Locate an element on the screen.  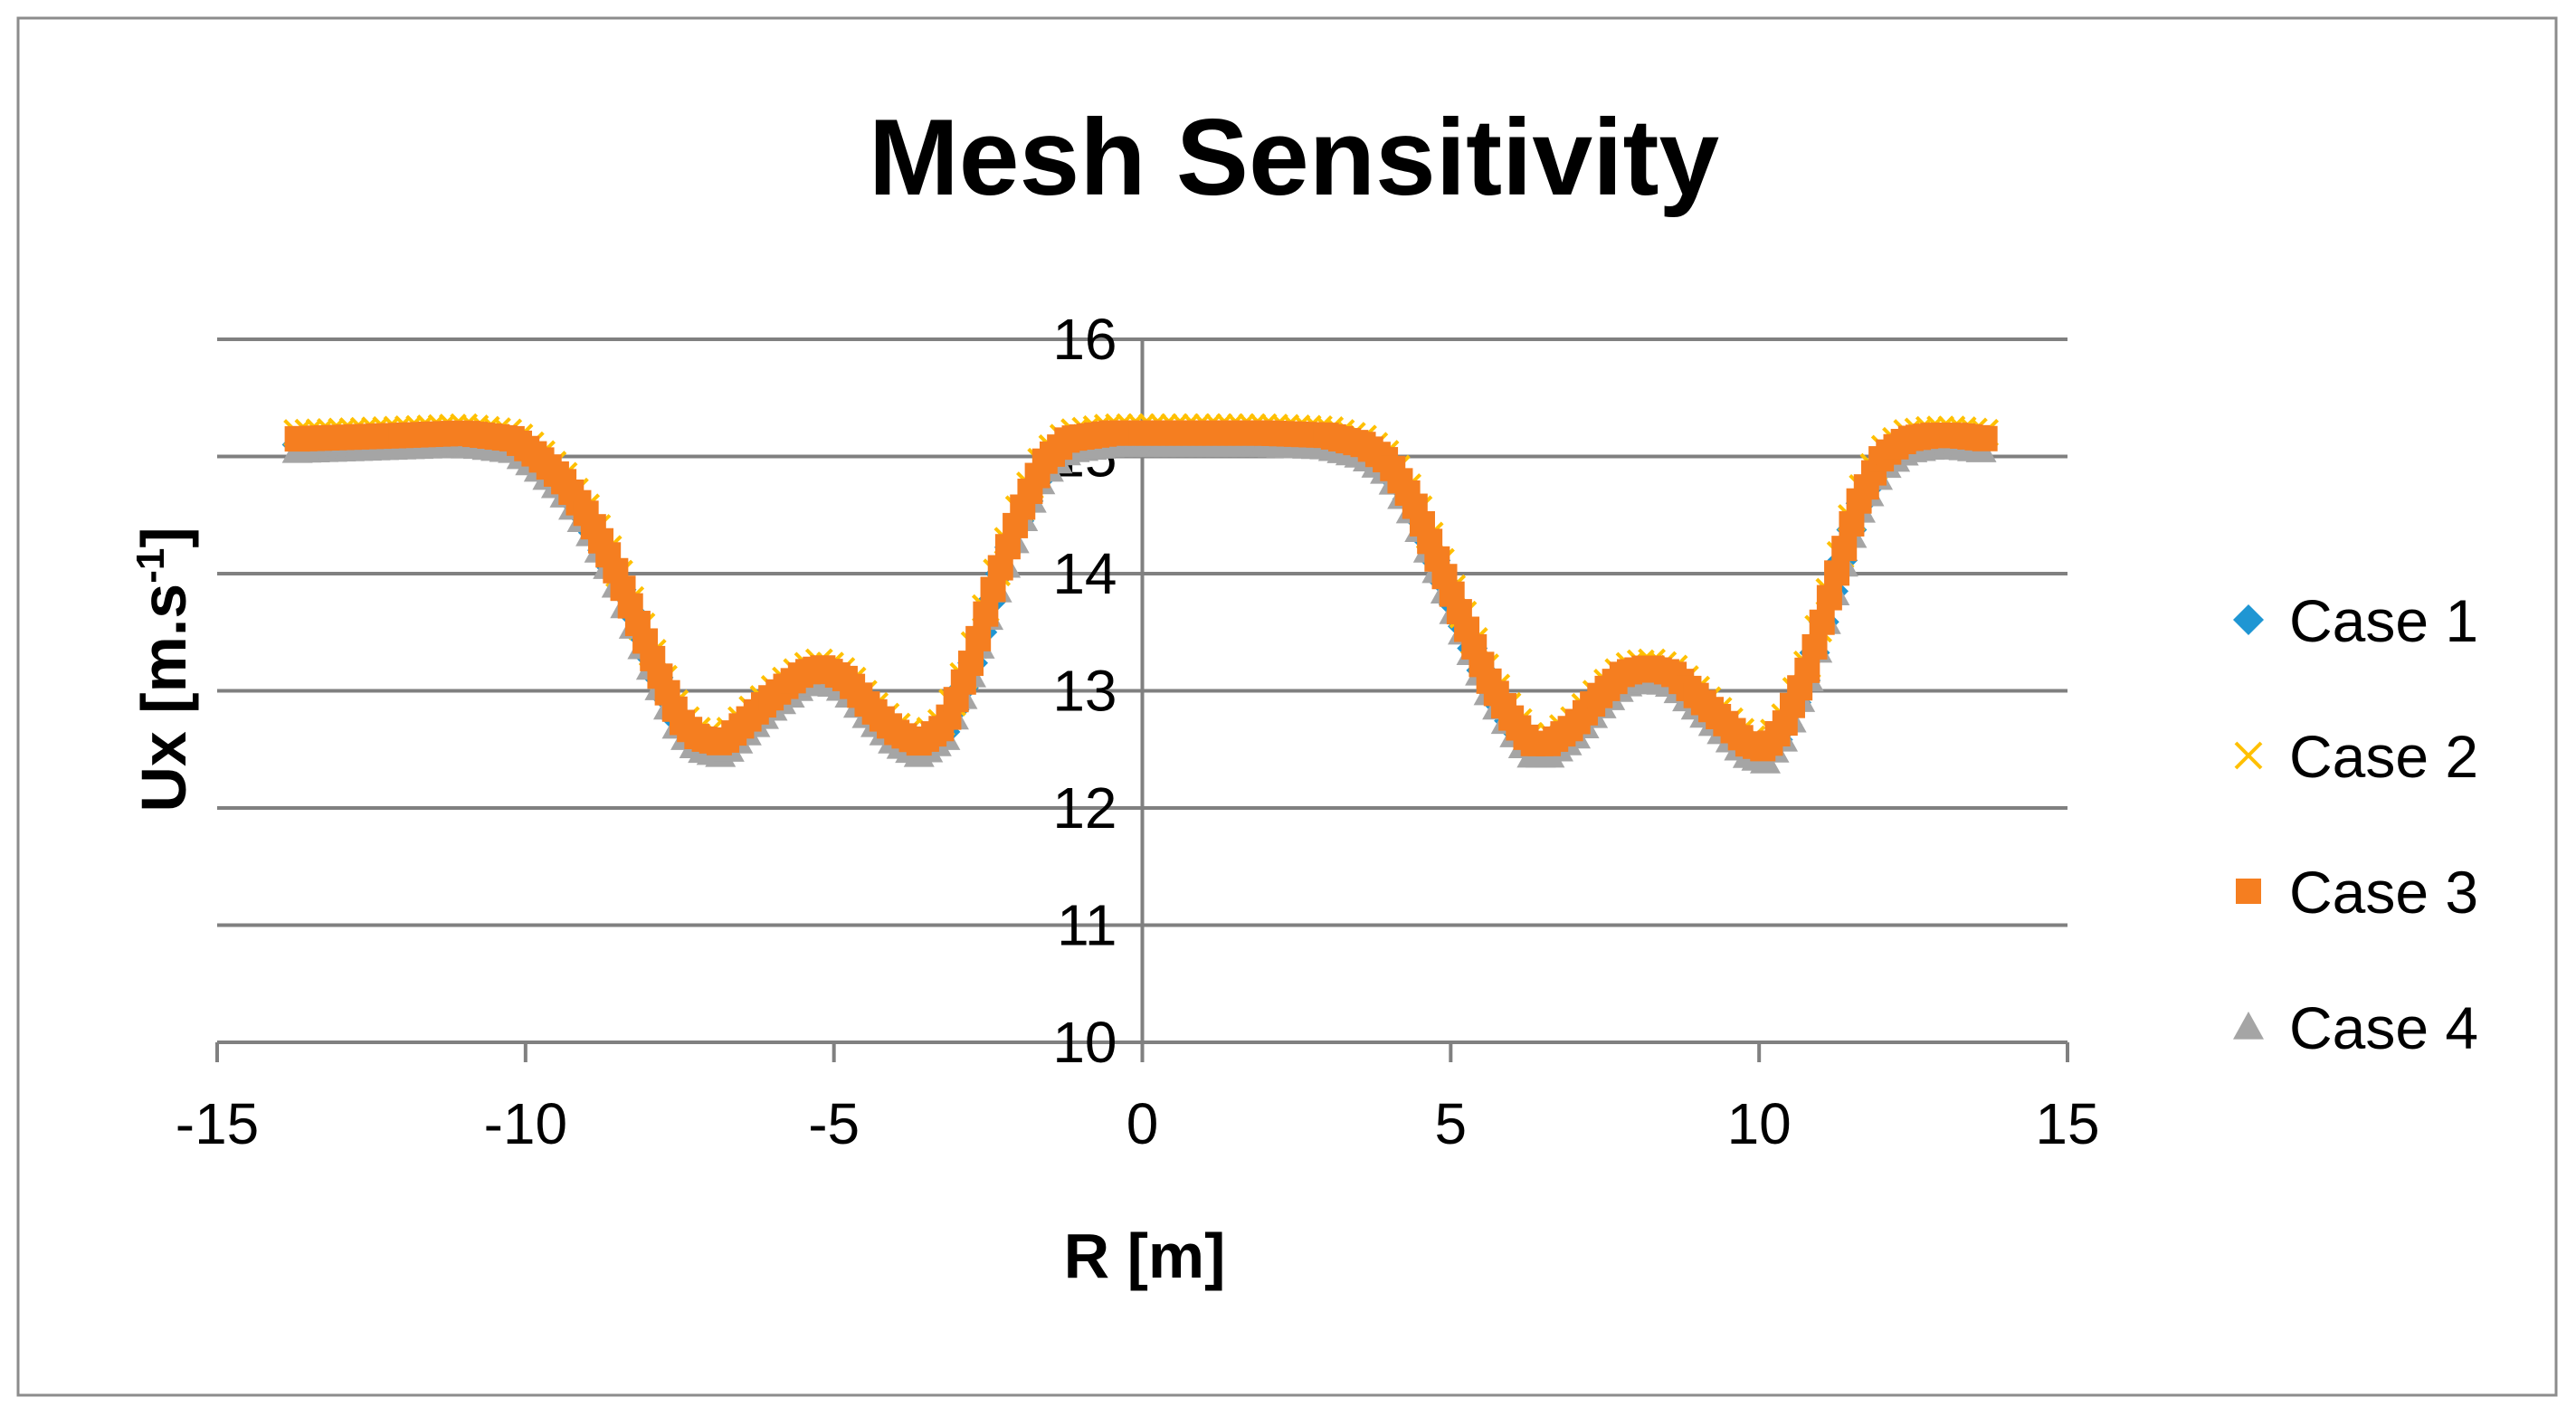
y-tick-label-13: 13 is located at coordinates (1084, 691).